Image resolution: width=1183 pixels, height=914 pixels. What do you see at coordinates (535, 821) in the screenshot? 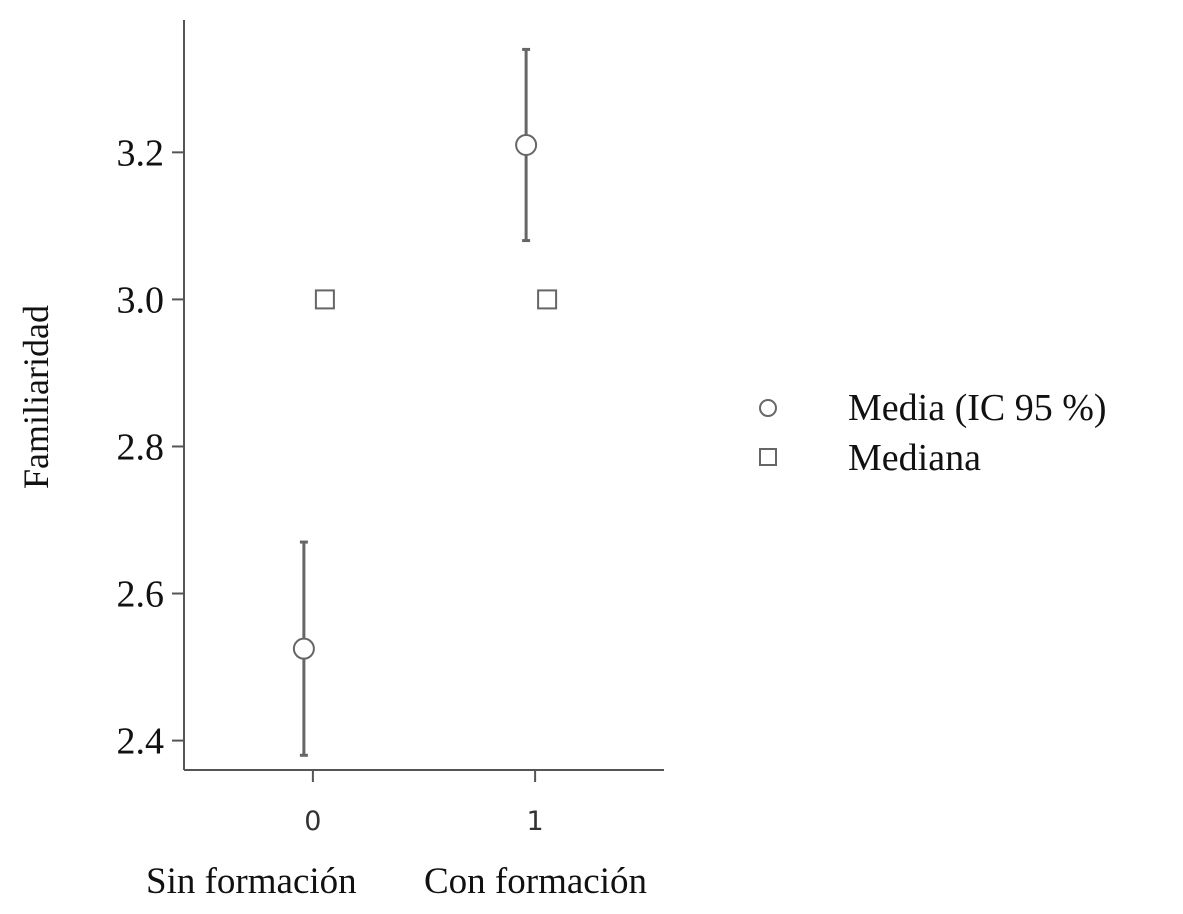
I see `x-tick-label-1: 1` at bounding box center [535, 821].